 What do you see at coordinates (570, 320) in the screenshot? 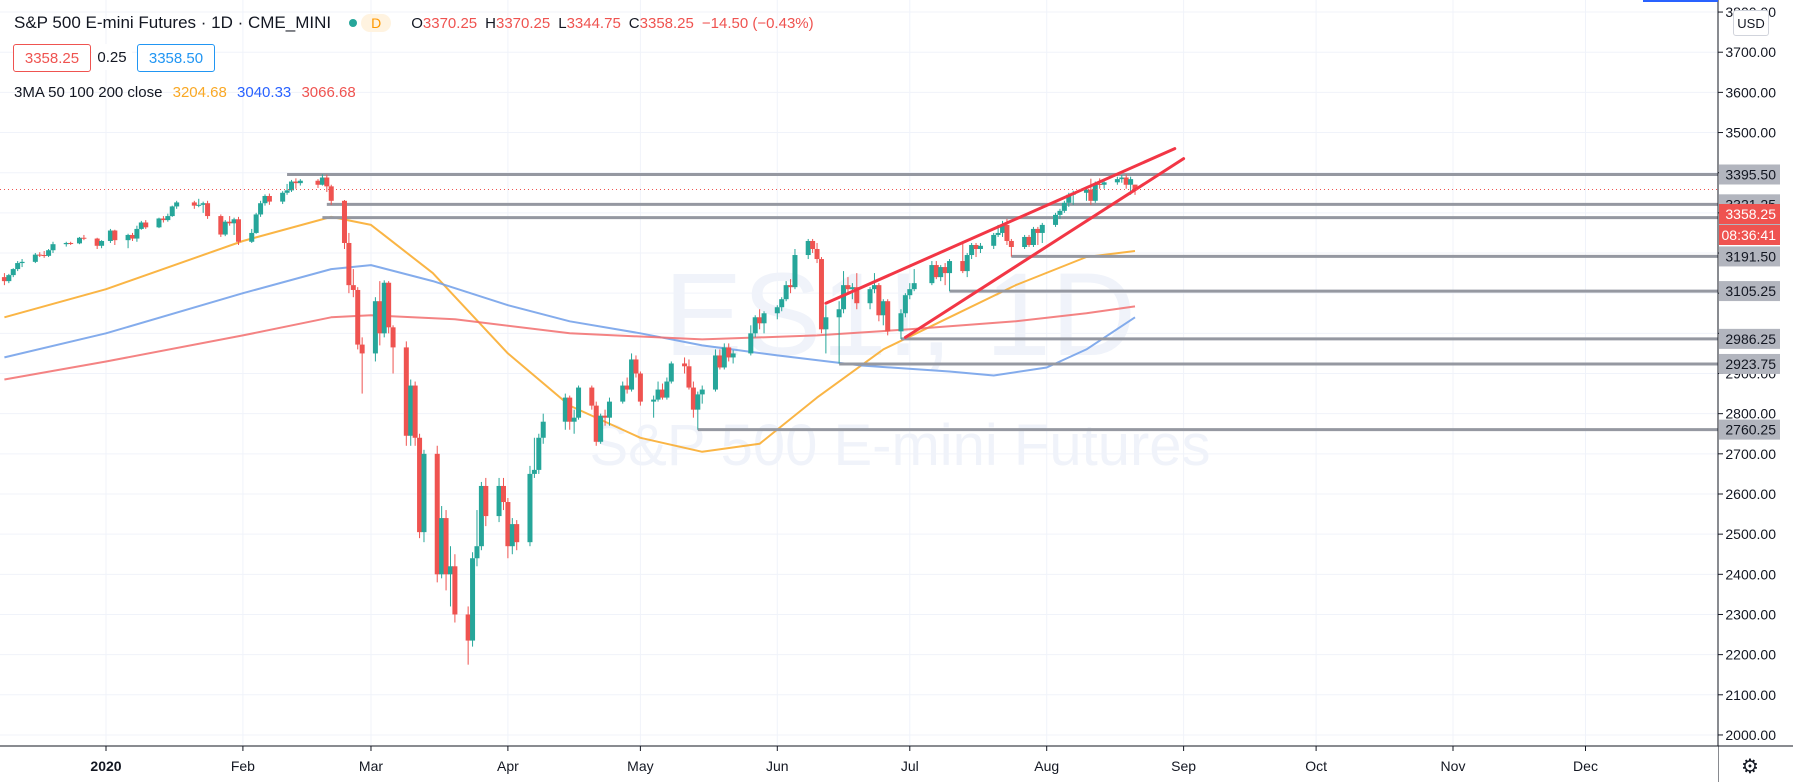
I see `ma100-line` at bounding box center [570, 320].